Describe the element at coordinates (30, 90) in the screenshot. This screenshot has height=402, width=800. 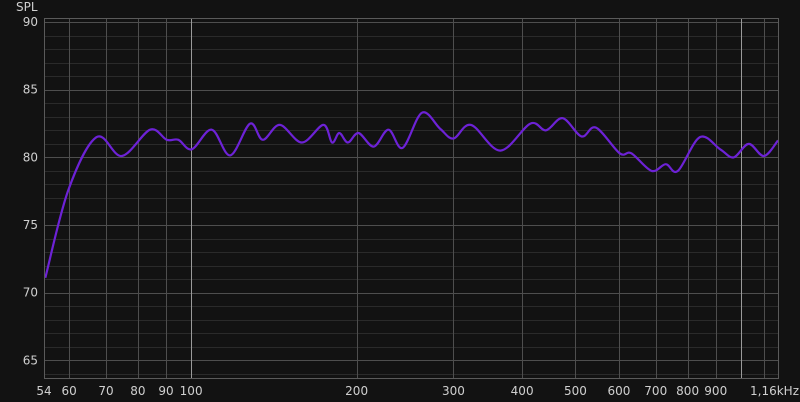
I see `y-tick-label: 85` at that location.